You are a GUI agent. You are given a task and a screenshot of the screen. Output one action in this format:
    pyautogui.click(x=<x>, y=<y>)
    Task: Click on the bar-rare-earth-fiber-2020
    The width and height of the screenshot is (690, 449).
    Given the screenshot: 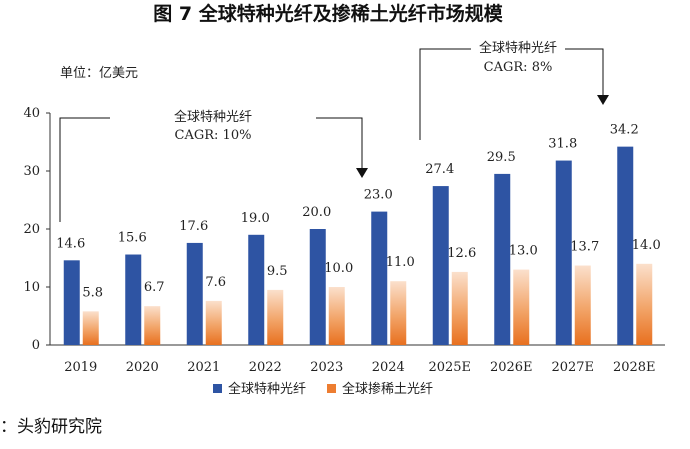 What is the action you would take?
    pyautogui.click(x=152, y=325)
    